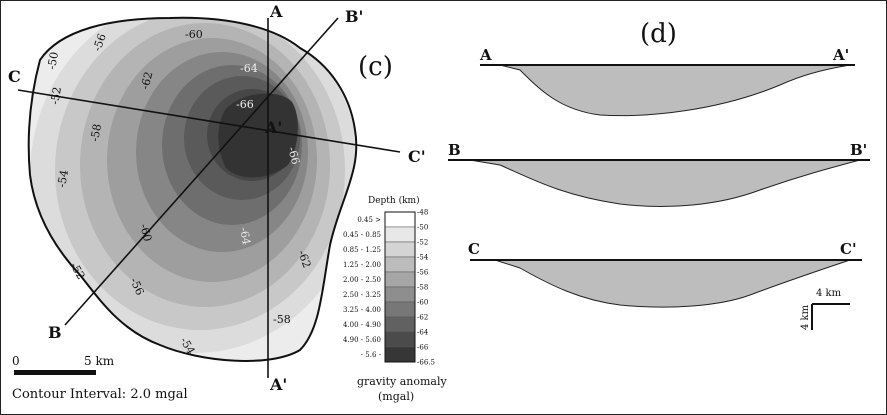 Image resolution: width=887 pixels, height=415 pixels. I want to click on legend-bottom-label-2: (mgal), so click(396, 396).